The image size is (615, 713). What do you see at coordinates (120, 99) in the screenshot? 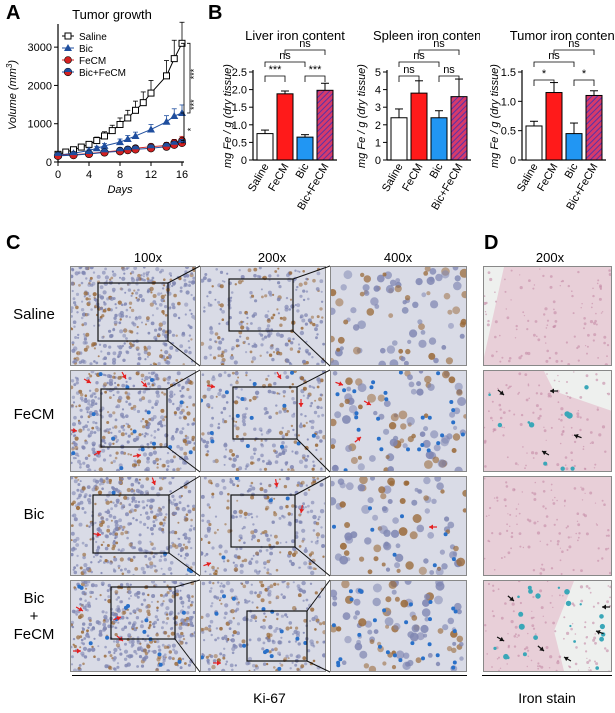
I see `series-line` at bounding box center [120, 99].